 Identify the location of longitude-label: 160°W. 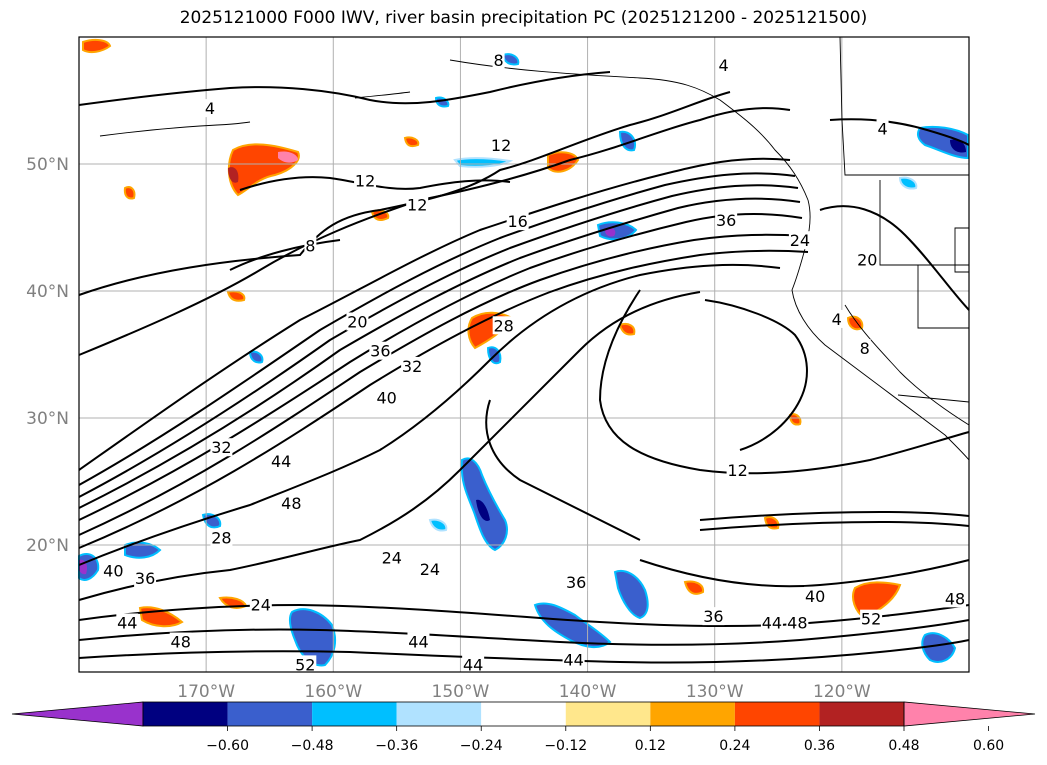
(333, 692).